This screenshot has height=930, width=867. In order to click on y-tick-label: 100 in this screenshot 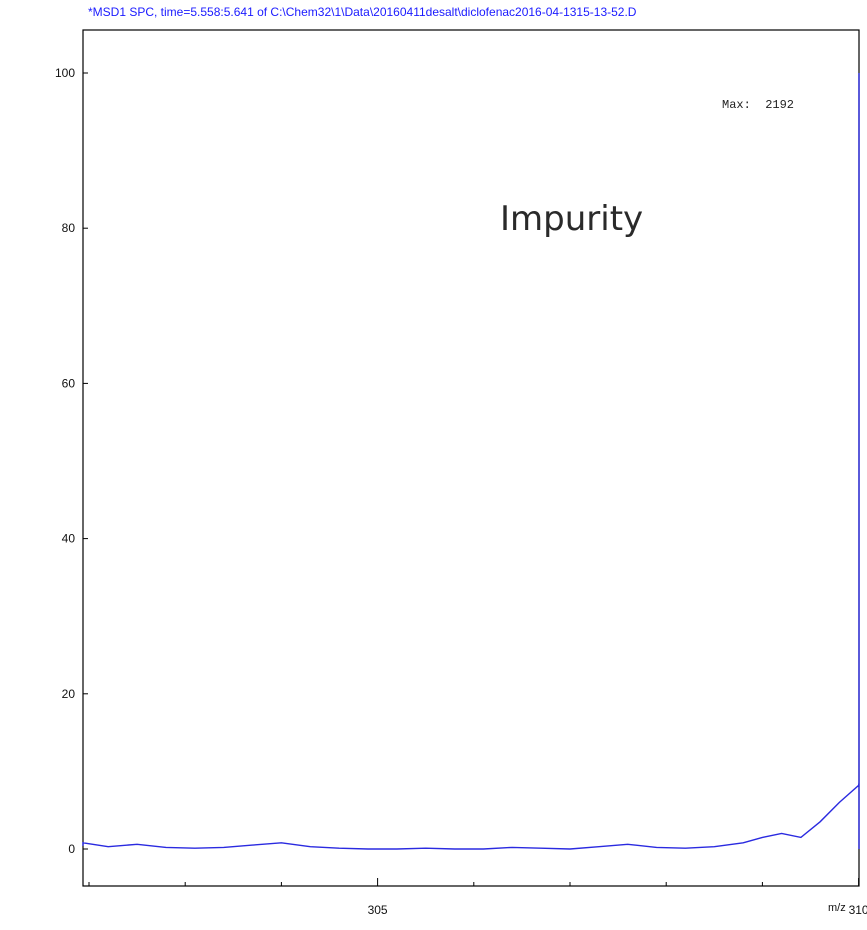, I will do `click(65, 73)`.